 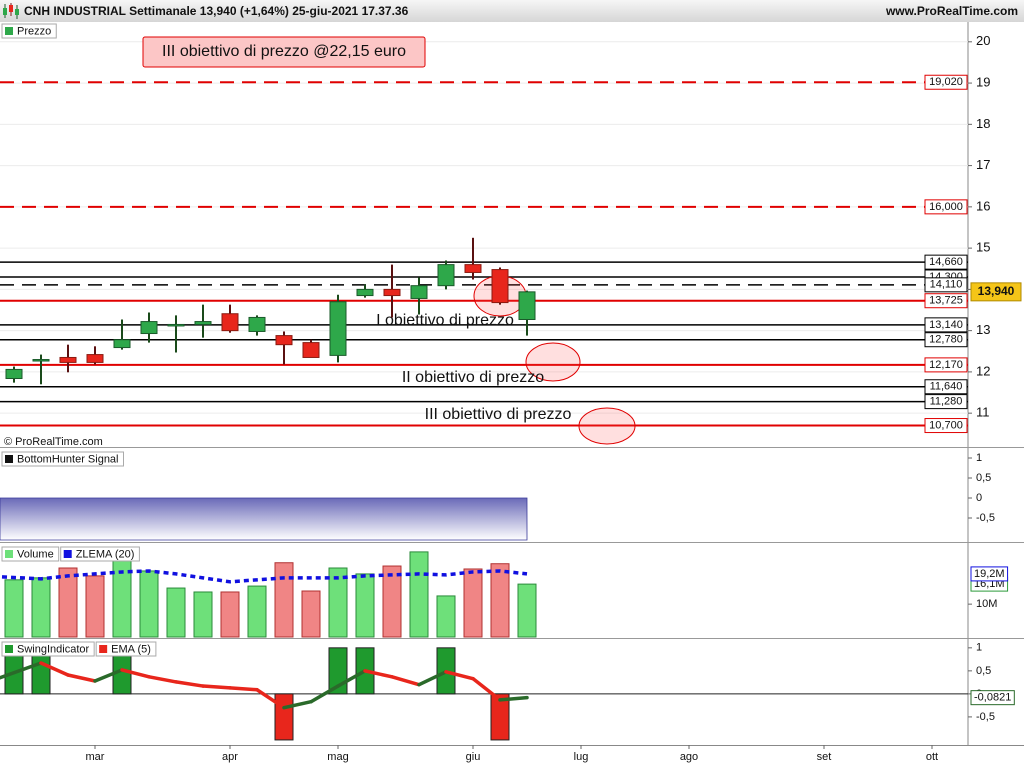 What do you see at coordinates (951, 11) in the screenshot?
I see `header-site: www.ProRealTime.com` at bounding box center [951, 11].